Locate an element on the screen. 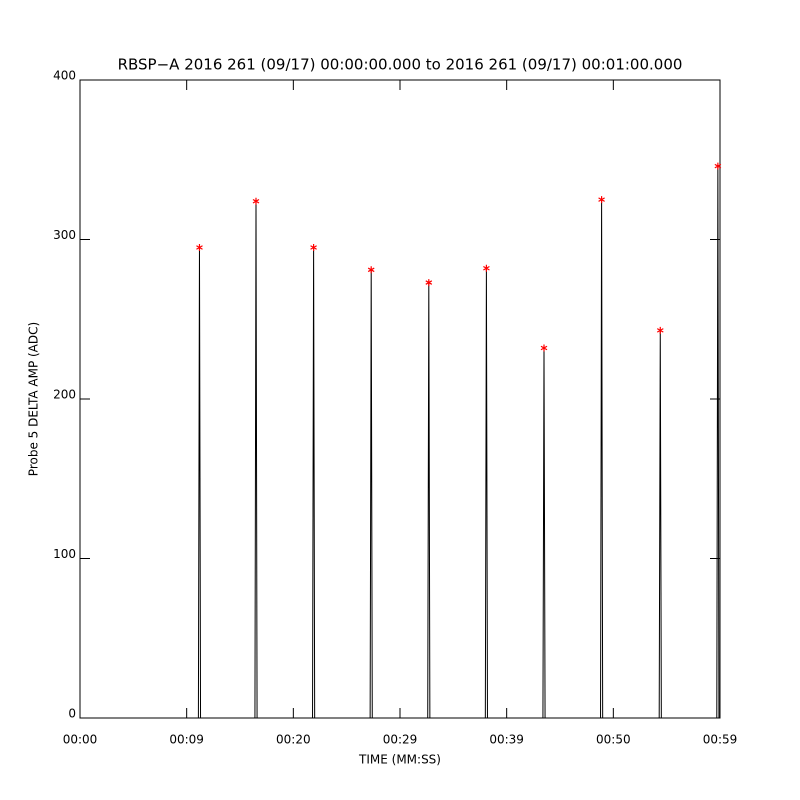 The height and width of the screenshot is (800, 800). x-tick-label: 00:29 is located at coordinates (400, 740).